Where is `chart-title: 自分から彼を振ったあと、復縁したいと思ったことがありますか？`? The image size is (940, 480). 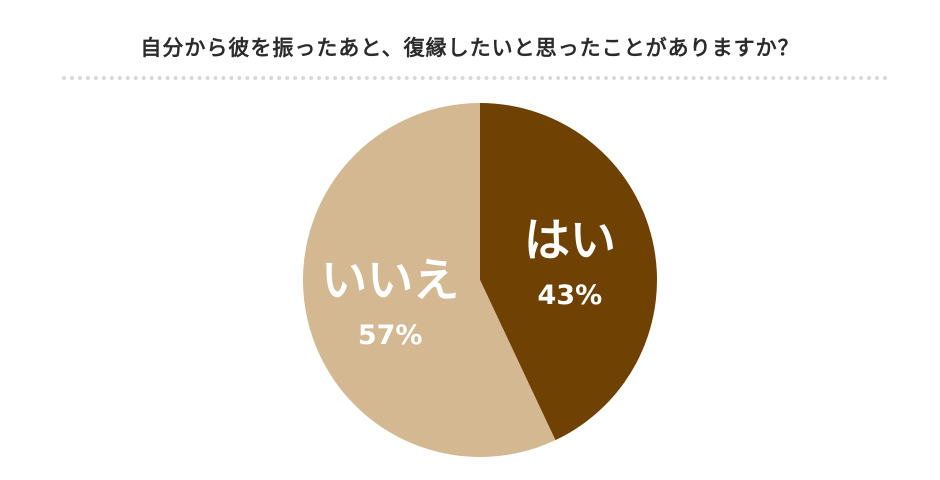 chart-title: 自分から彼を振ったあと、復縁したいと思ったことがありますか？ is located at coordinates (470, 48).